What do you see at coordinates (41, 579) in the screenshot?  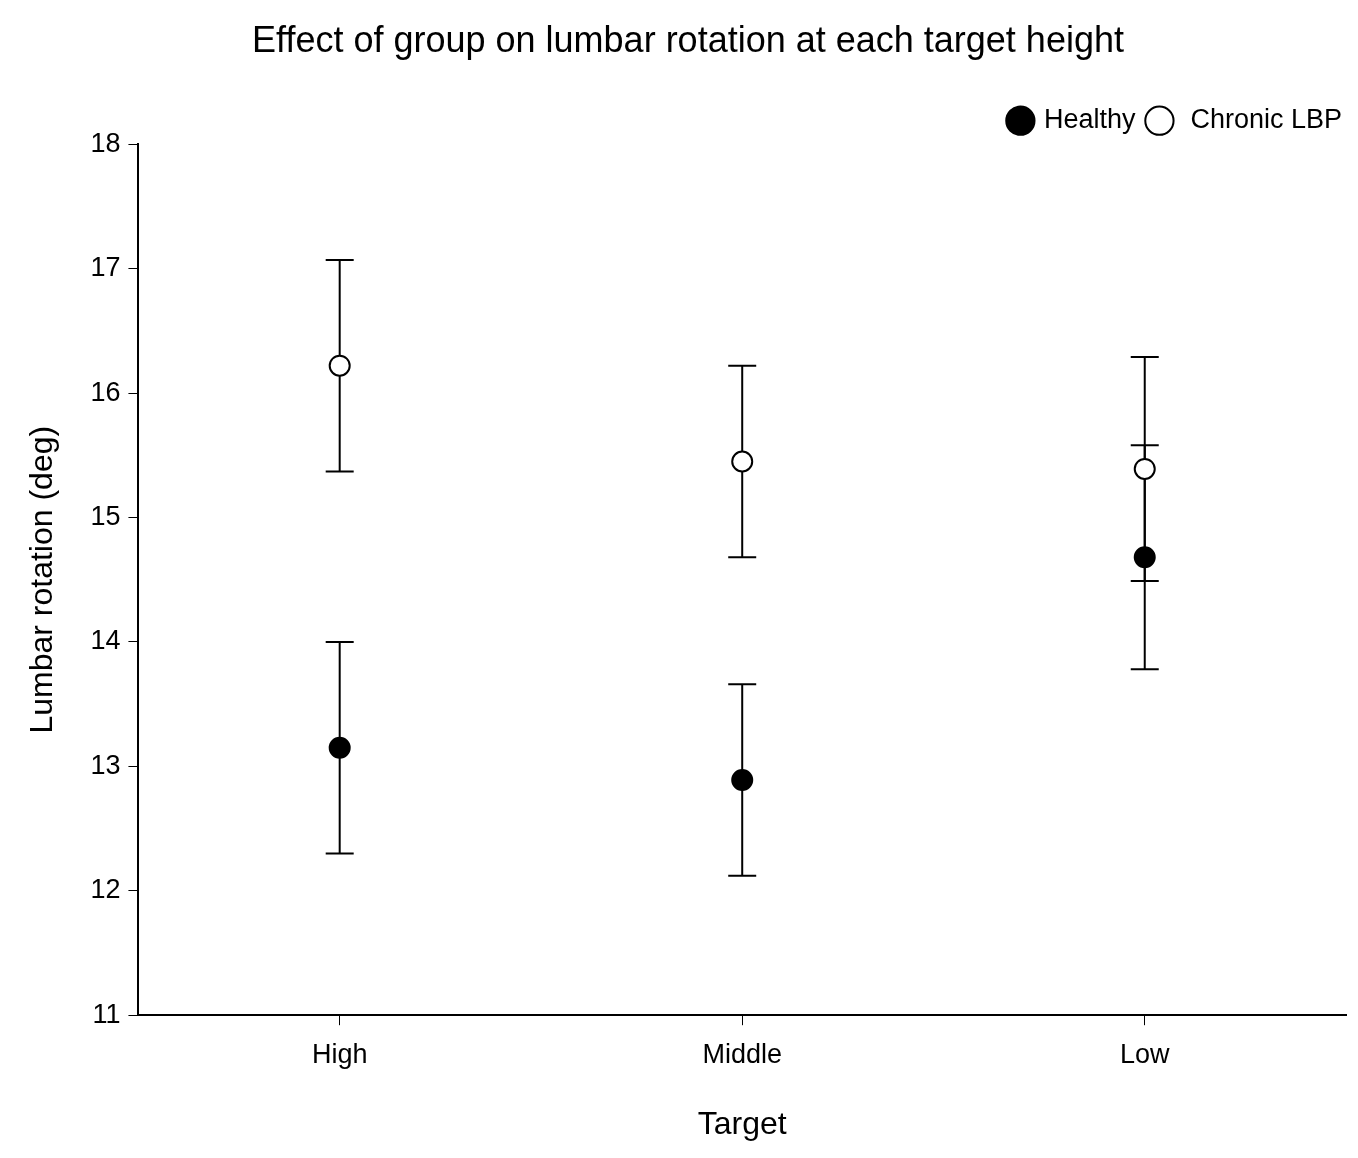 I see `y-axis-title: Lumbar rotation (deg)` at bounding box center [41, 579].